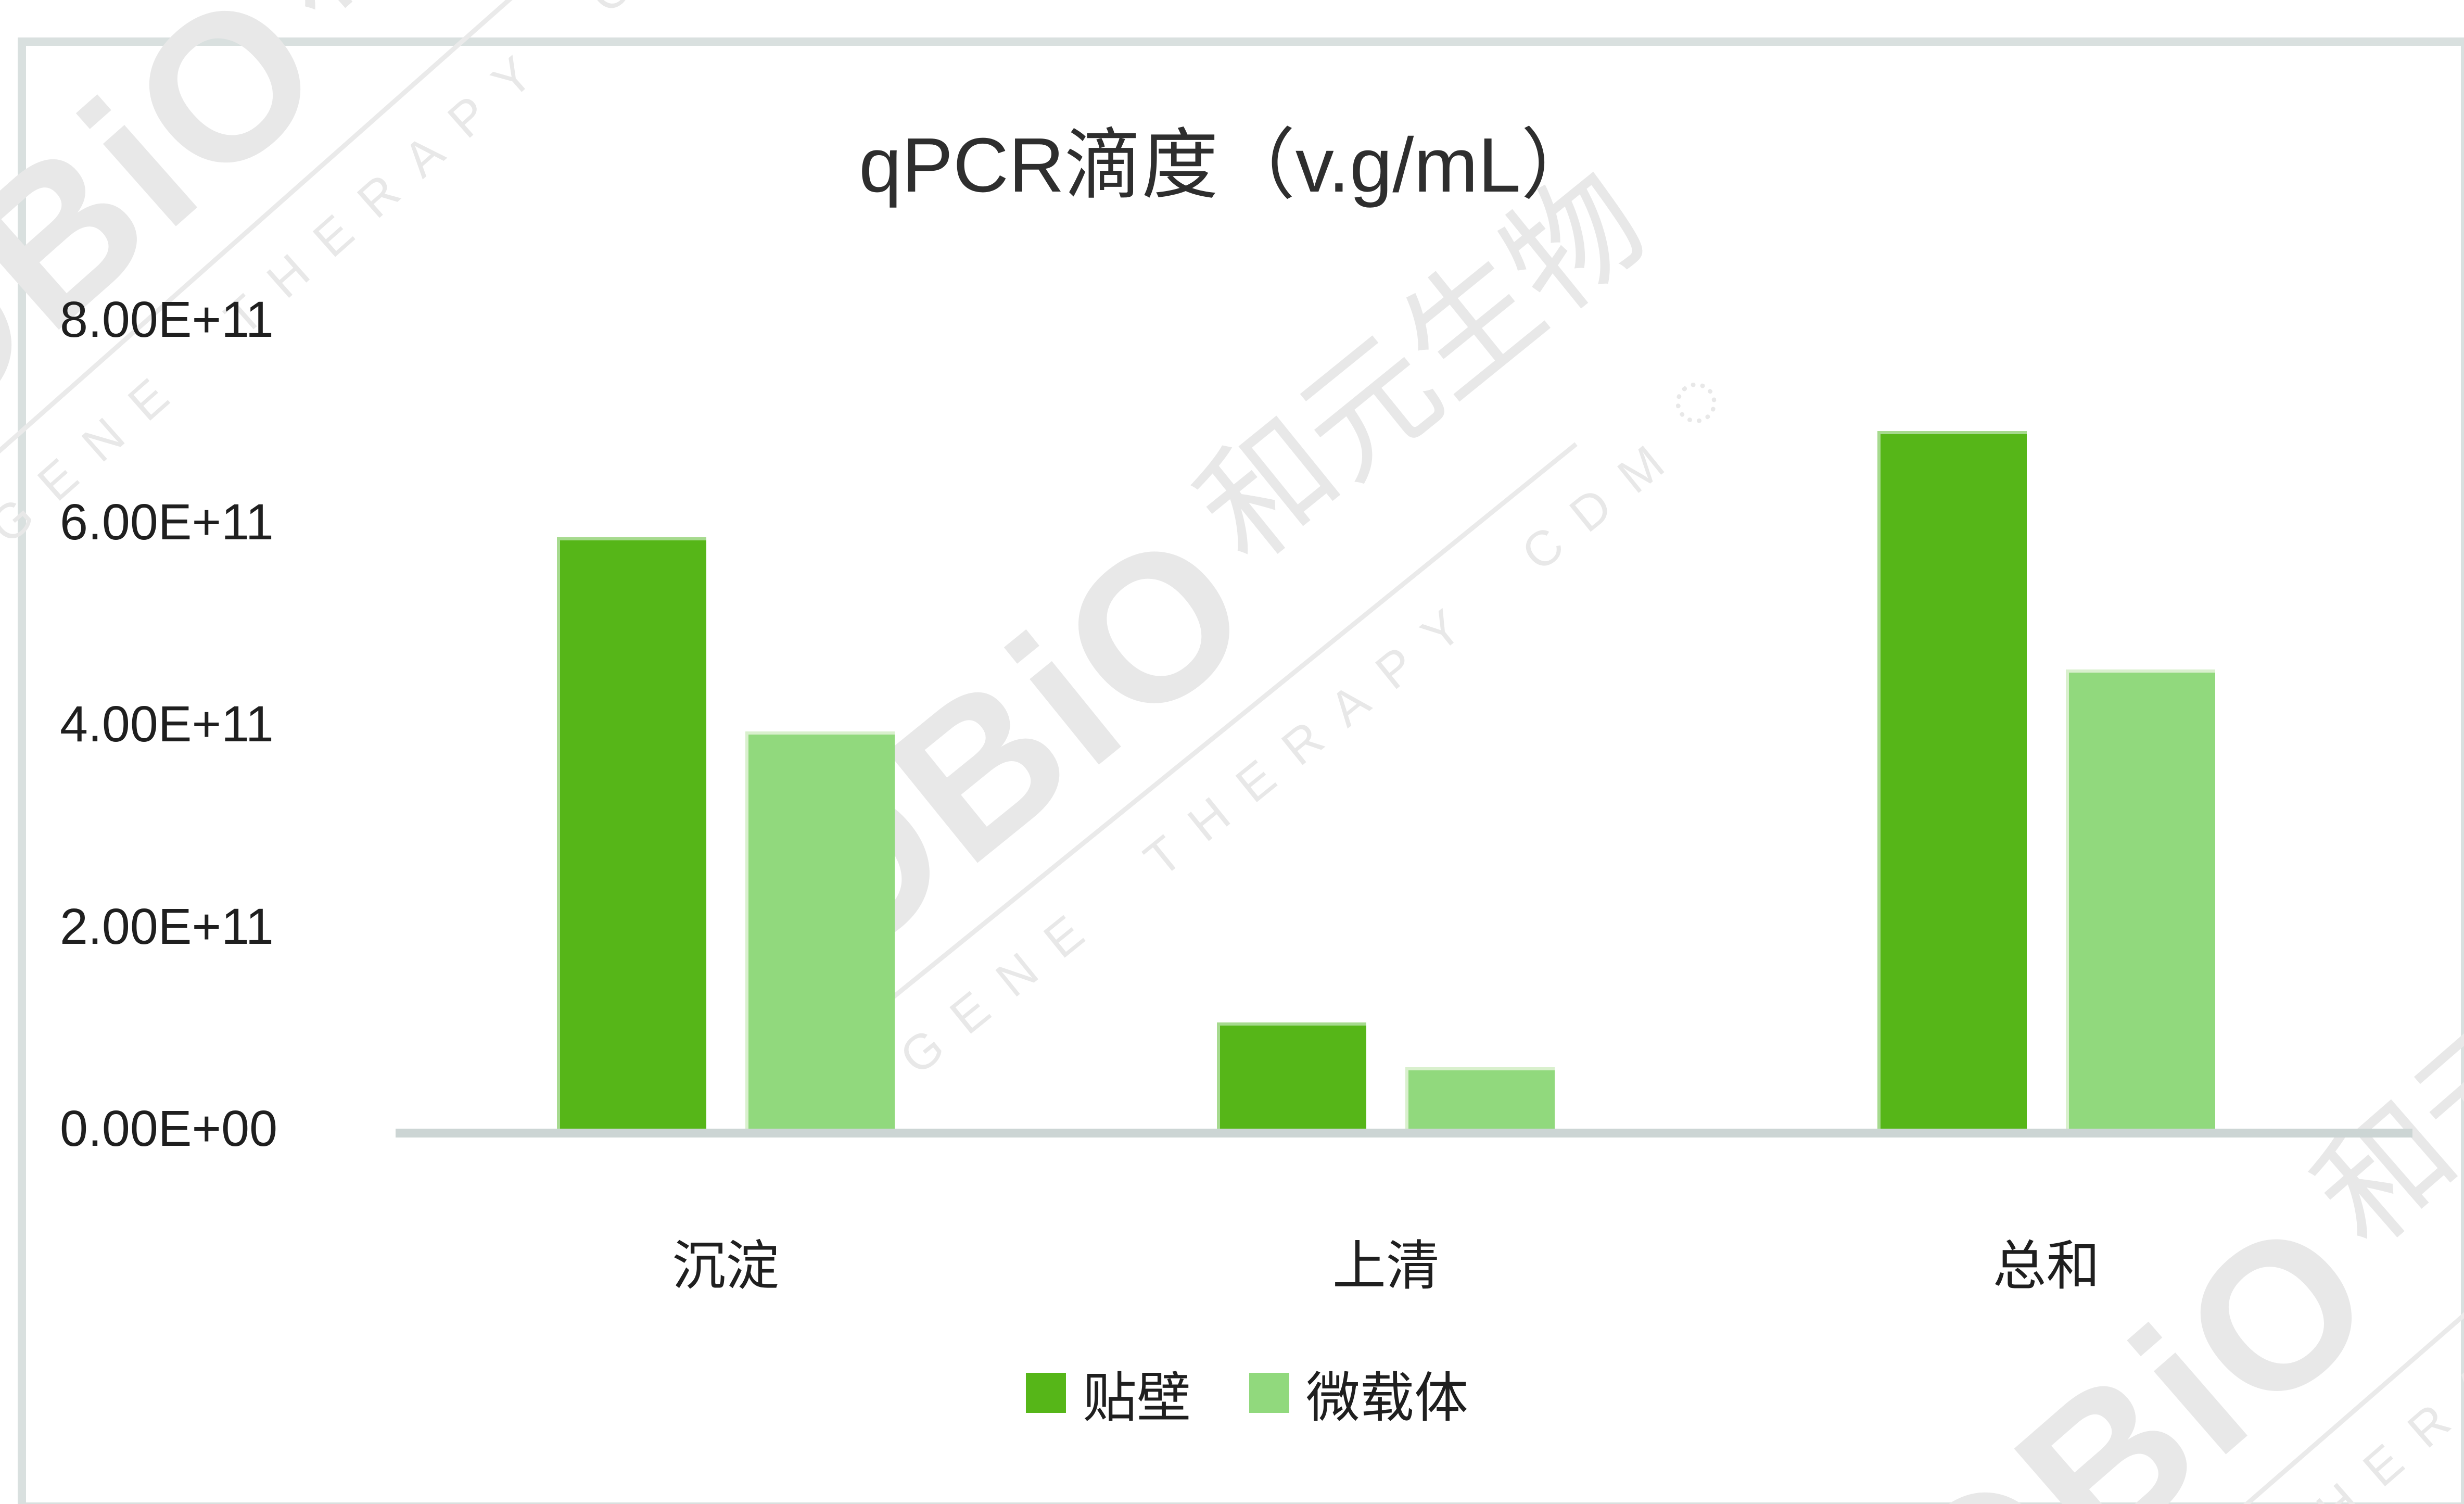 This screenshot has height=1504, width=2464. I want to click on chart-title: qPCR滴度（v.g/mL）, so click(1228, 165).